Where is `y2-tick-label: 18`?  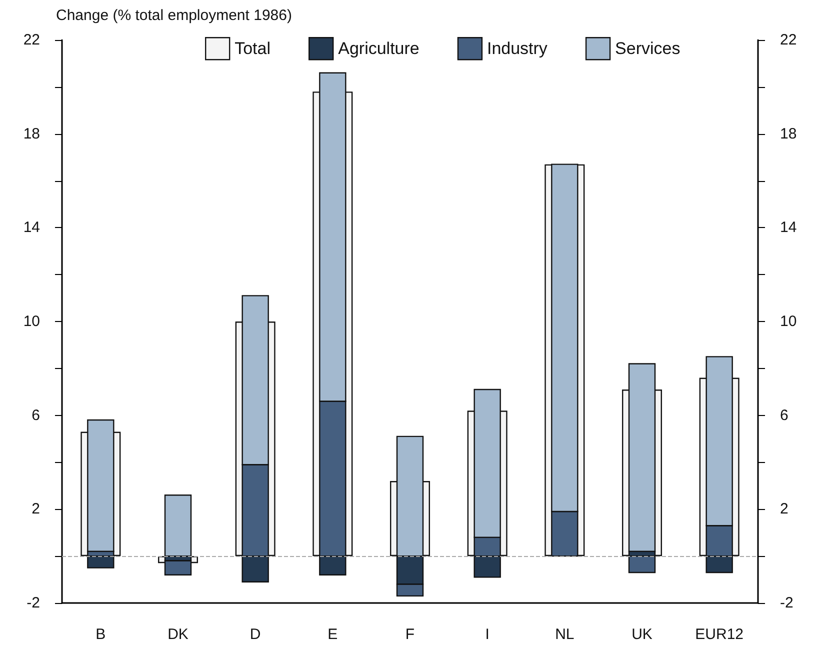 y2-tick-label: 18 is located at coordinates (788, 133).